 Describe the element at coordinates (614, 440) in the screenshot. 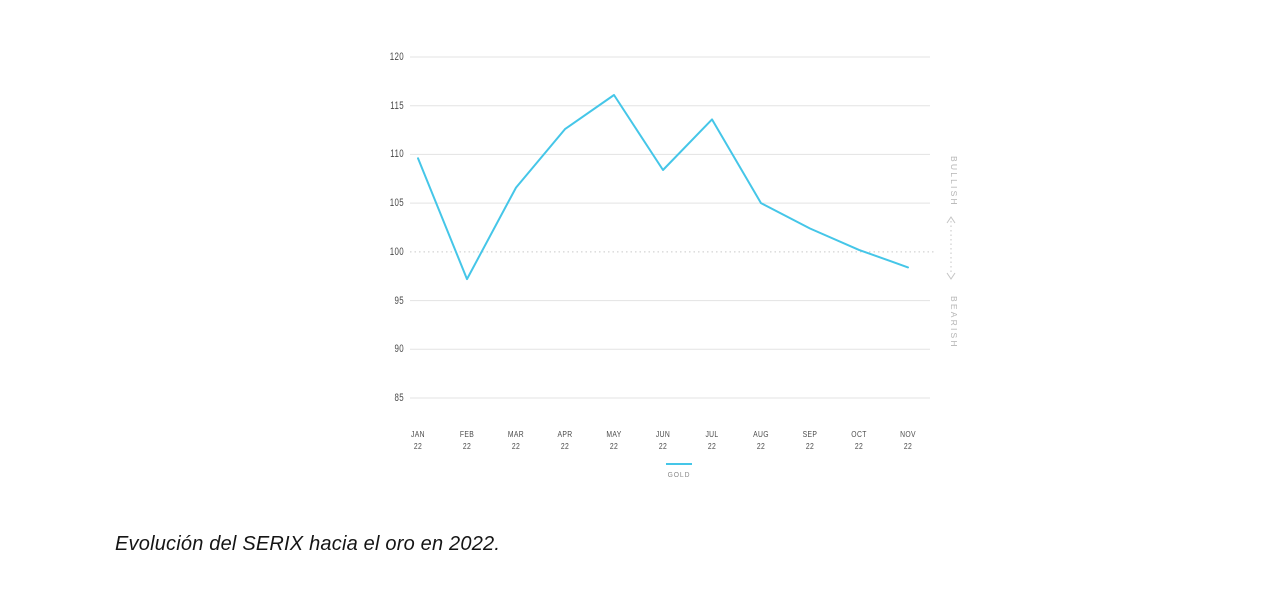

I see `x-tick-label: MAY 22` at that location.